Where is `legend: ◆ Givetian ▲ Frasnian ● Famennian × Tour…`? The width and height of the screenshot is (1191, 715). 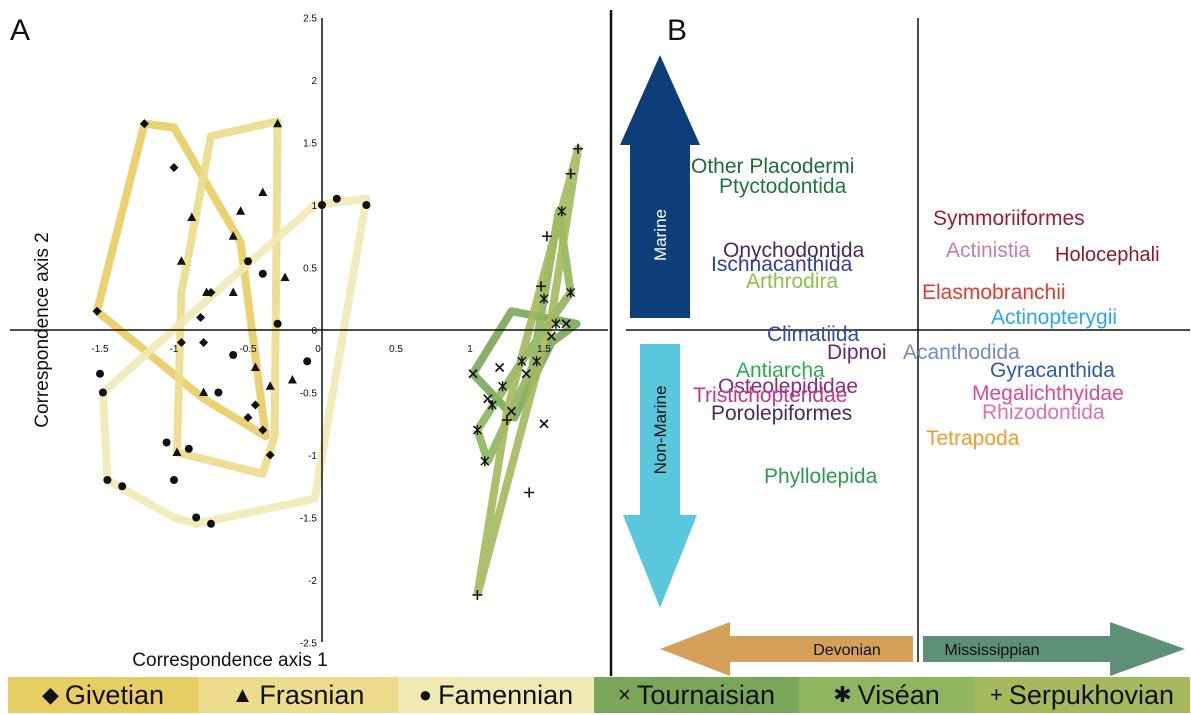
legend: ◆ Givetian ▲ Frasnian ● Famennian × Tour… is located at coordinates (599, 695).